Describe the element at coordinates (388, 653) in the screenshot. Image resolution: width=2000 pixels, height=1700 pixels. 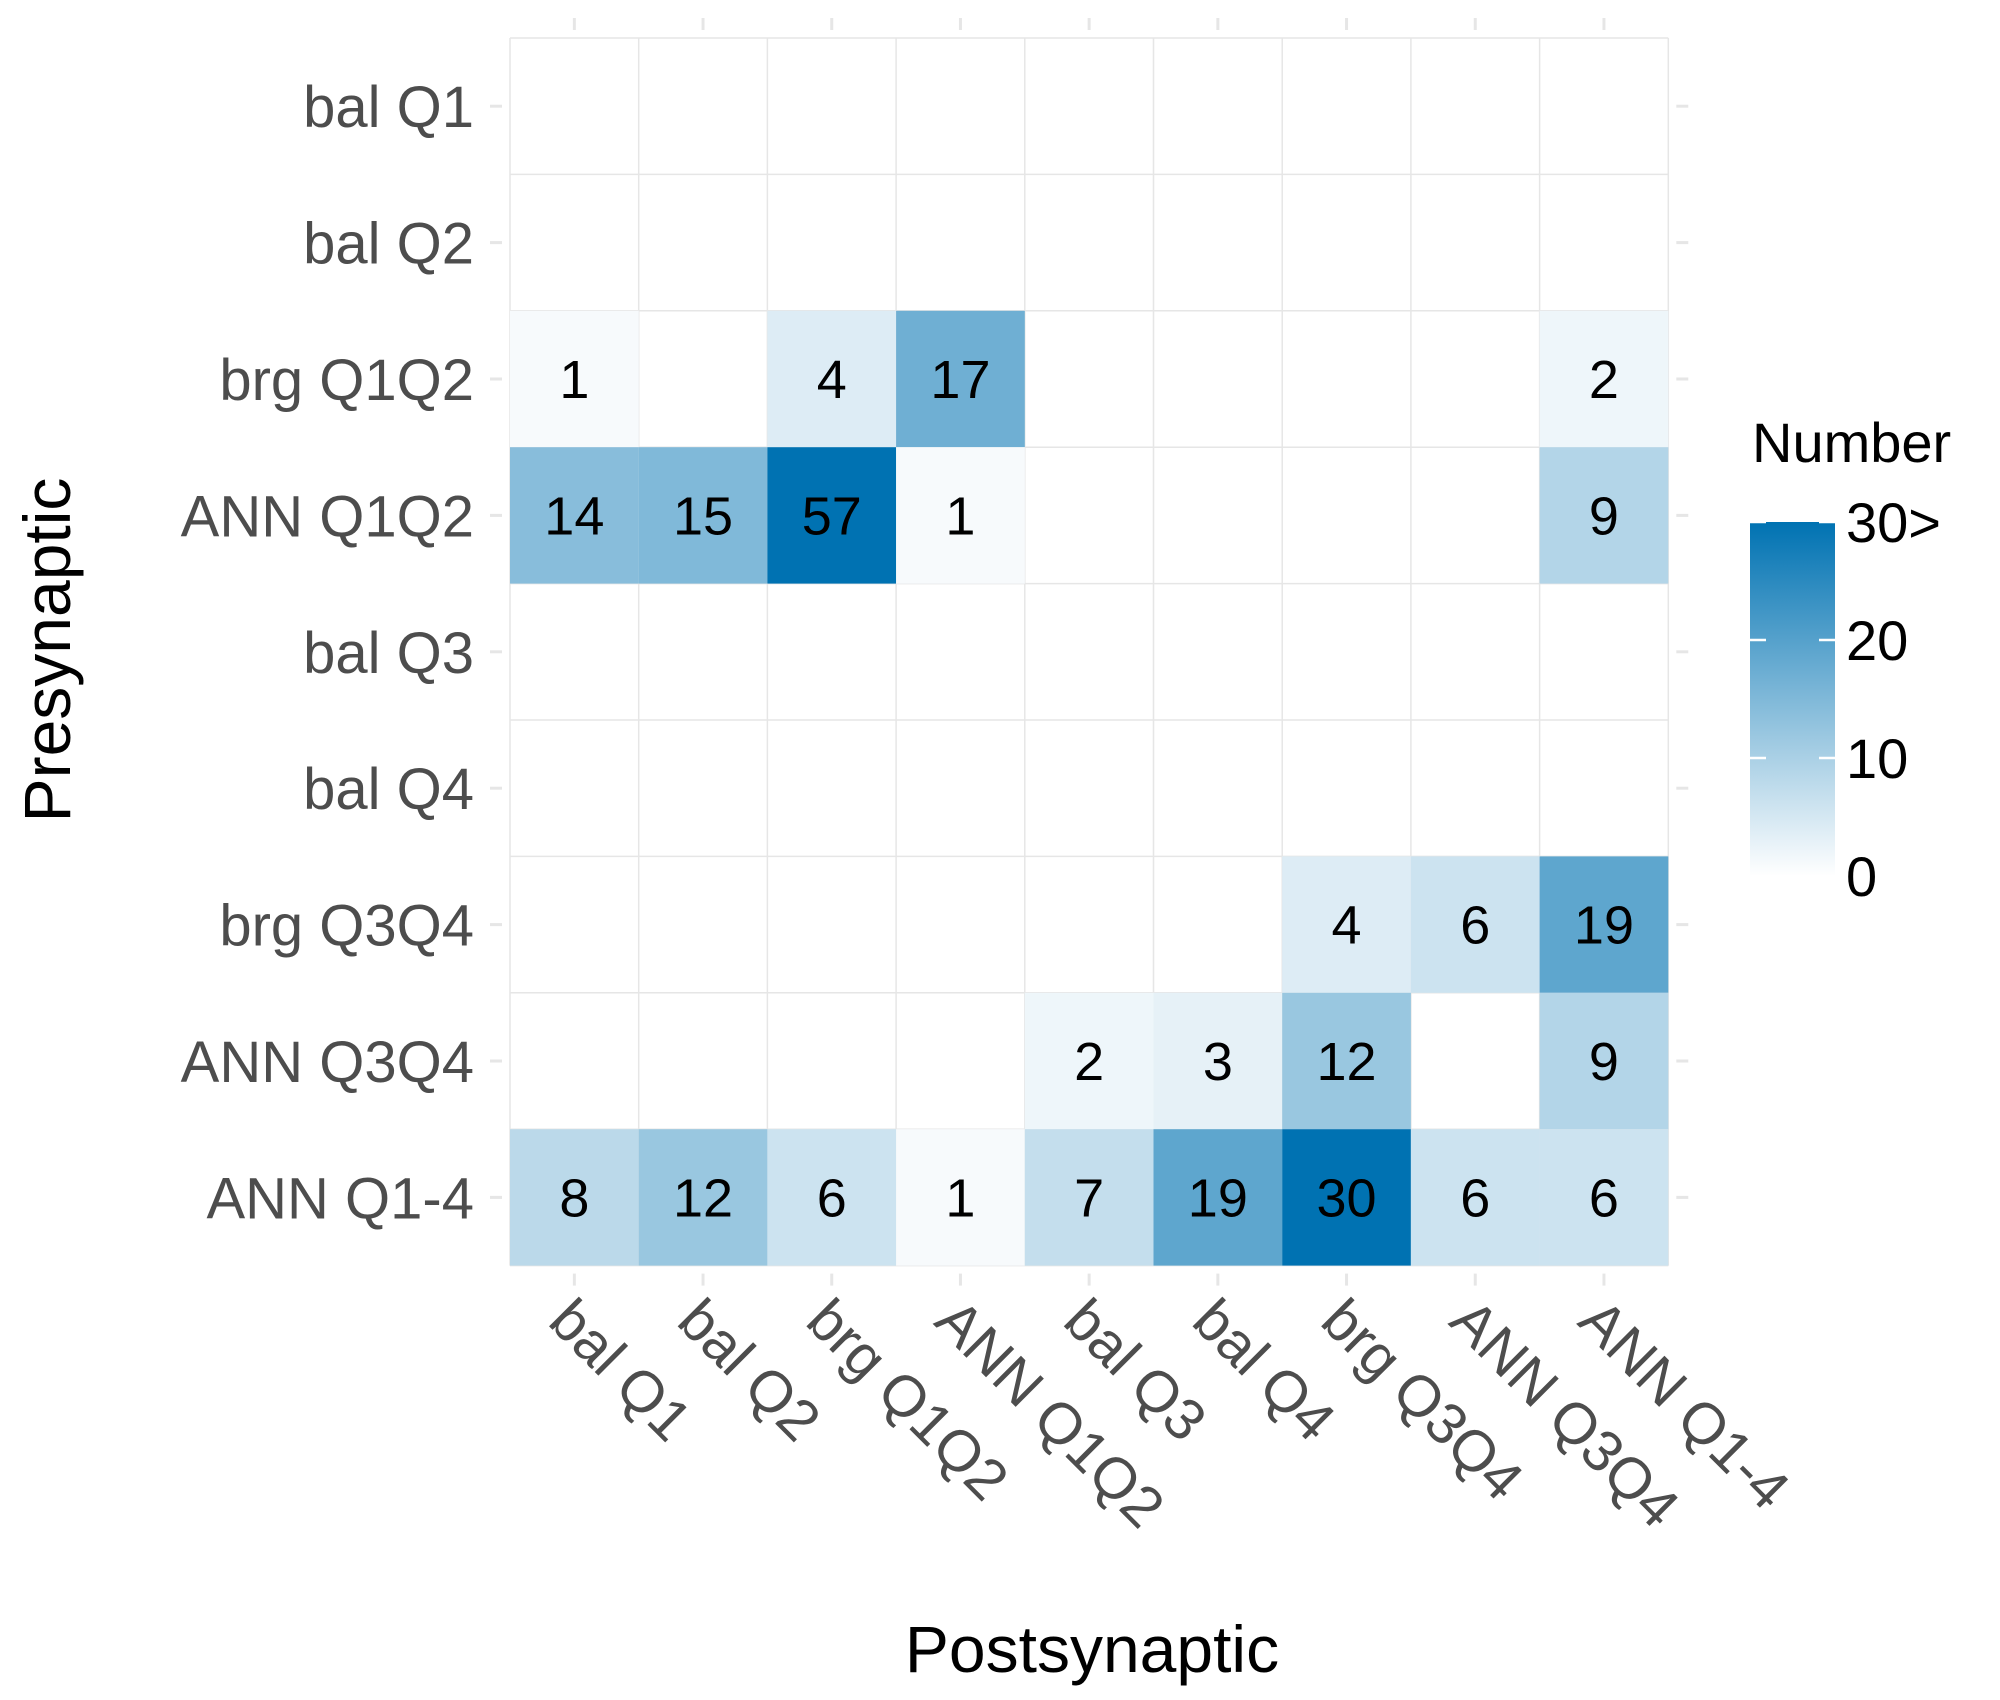
I see `y-tick-label: bal Q3` at that location.